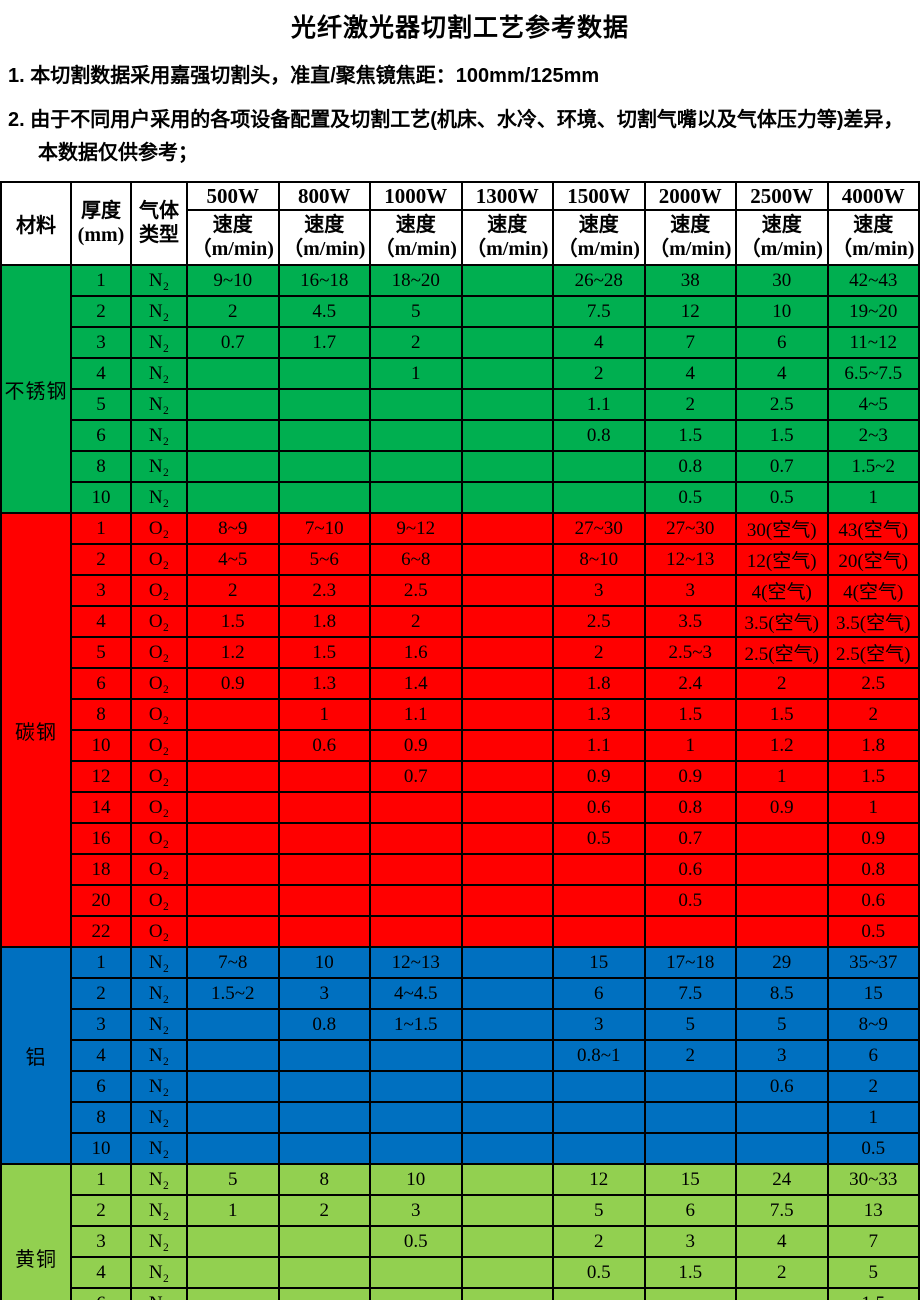 This screenshot has width=920, height=1300. I want to click on speed-cell: 1.3, so click(599, 715).